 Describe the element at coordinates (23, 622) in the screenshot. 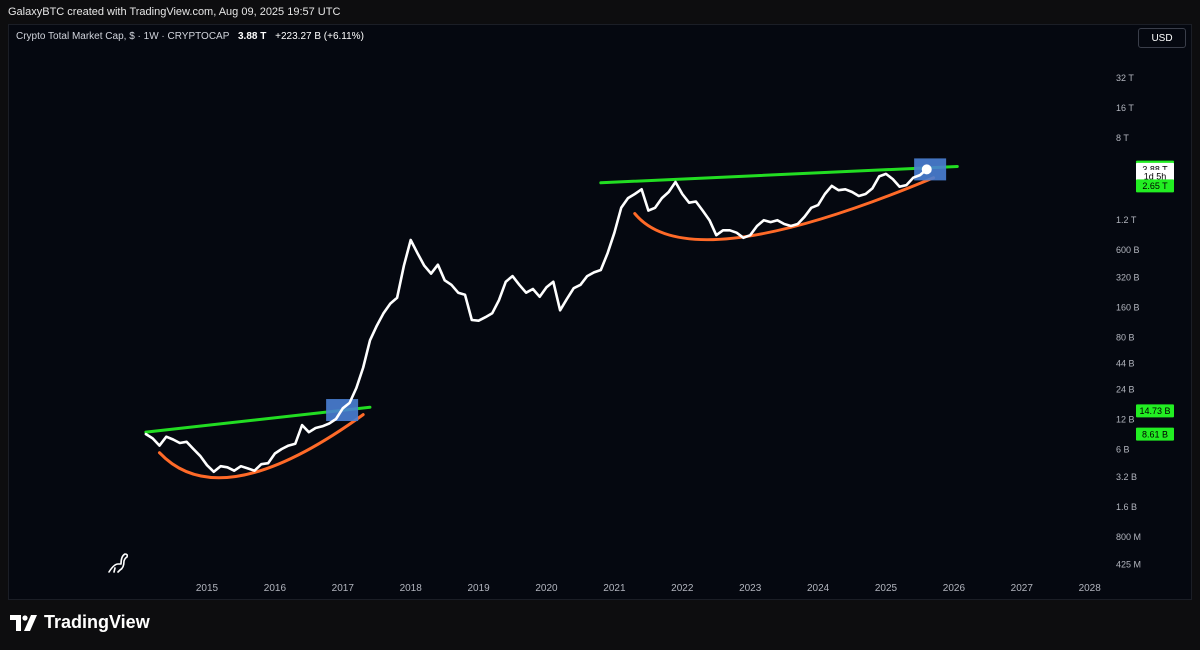

I see `tradingview-logo-icon` at that location.